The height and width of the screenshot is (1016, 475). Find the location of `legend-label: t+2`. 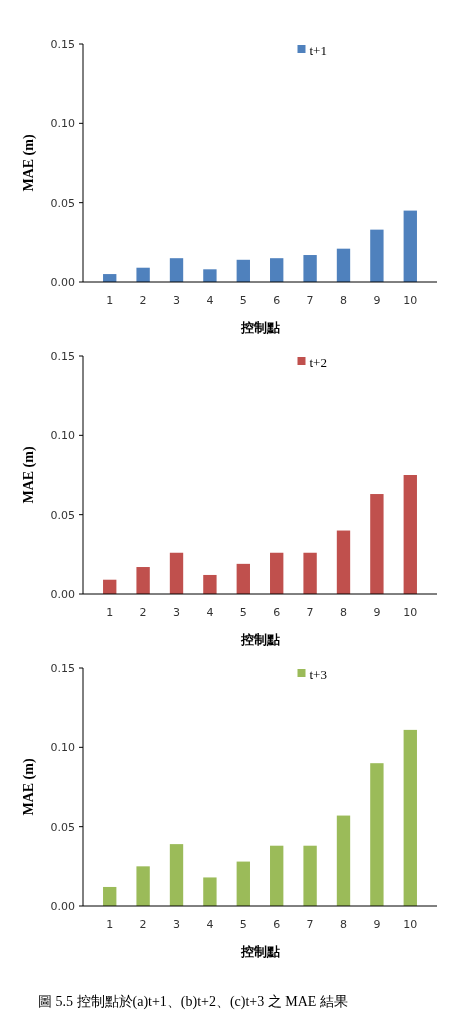

legend-label: t+2 is located at coordinates (318, 362).